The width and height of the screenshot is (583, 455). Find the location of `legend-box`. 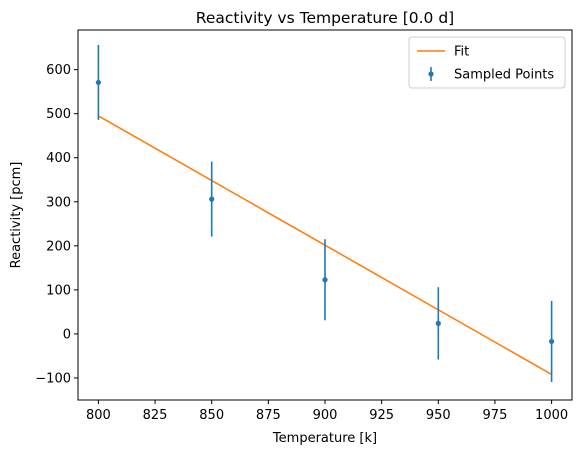

legend-box is located at coordinates (487, 62).